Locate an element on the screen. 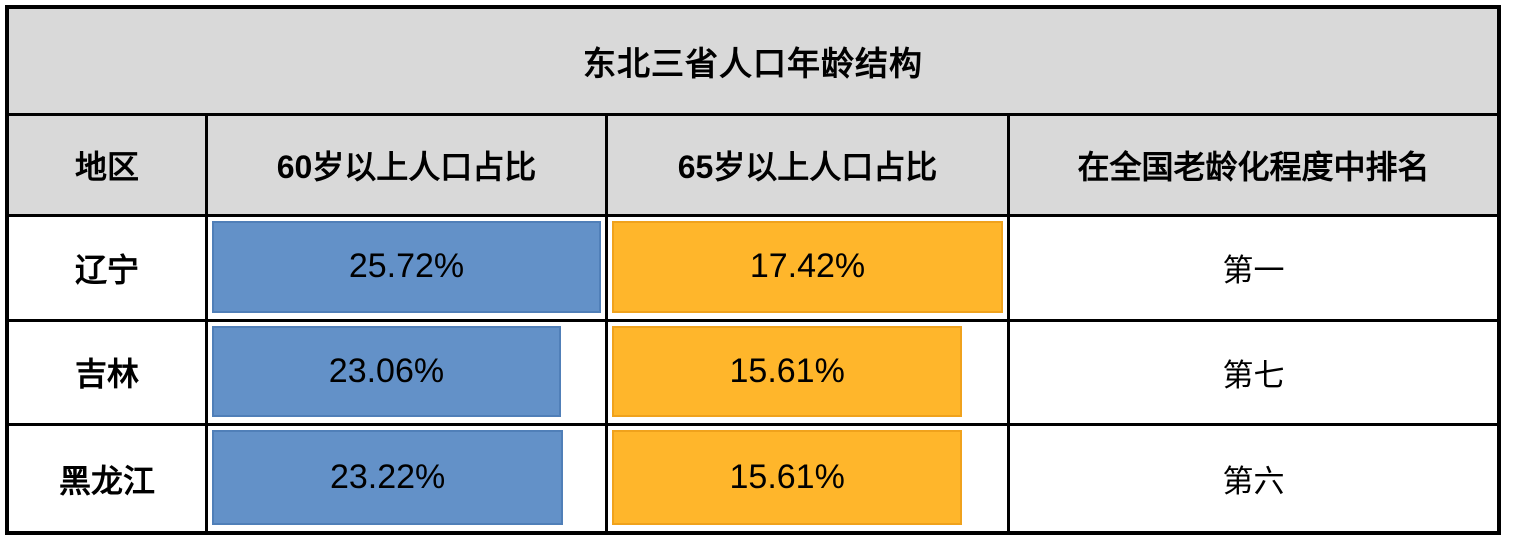 This screenshot has height=540, width=1513. over60-cell-heilongjiang: 23.22% is located at coordinates (408, 478).